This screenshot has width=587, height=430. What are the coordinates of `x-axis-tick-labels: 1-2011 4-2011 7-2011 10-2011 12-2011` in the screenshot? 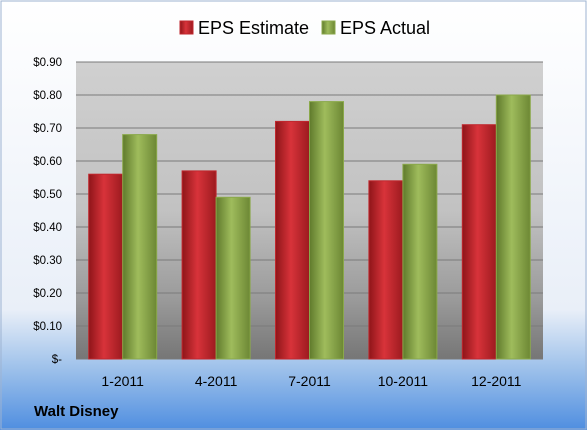 It's located at (311, 381).